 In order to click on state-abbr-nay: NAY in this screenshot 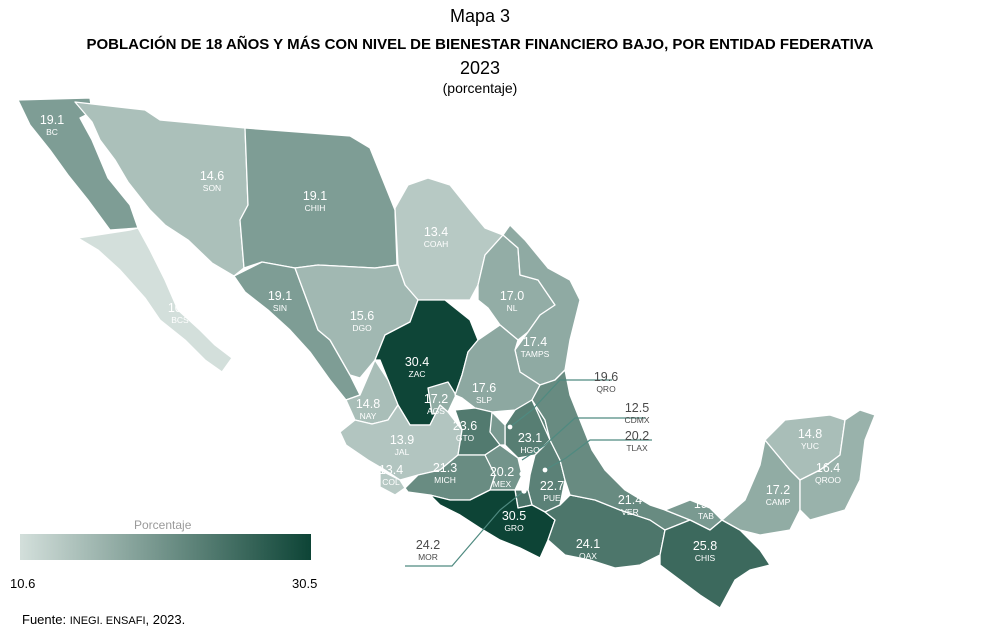, I will do `click(368, 416)`.